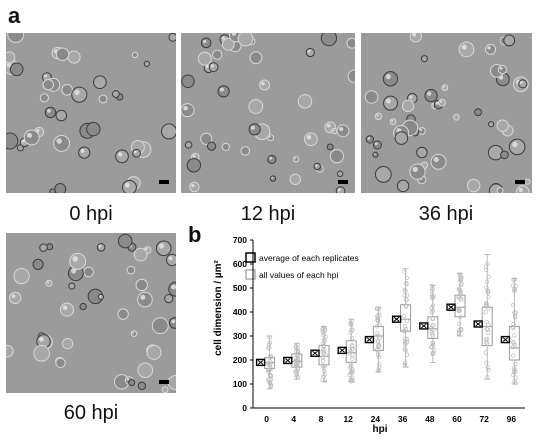 The height and width of the screenshot is (440, 536). Describe the element at coordinates (321, 419) in the screenshot. I see `x-tick-label: 8` at that location.